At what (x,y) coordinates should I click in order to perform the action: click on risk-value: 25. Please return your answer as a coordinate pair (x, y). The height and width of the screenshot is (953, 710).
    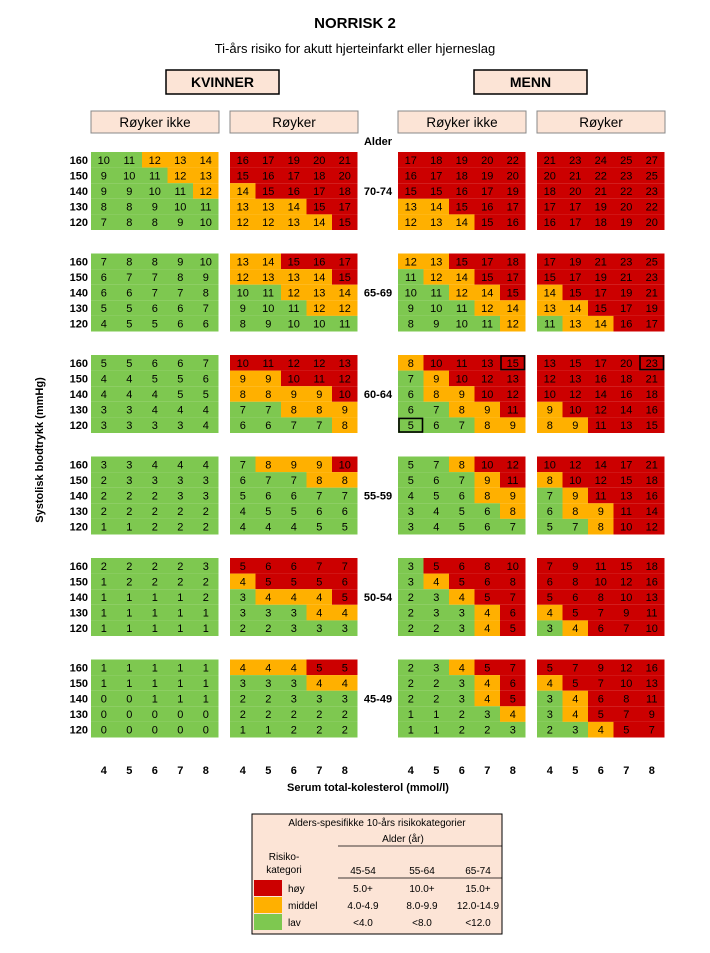
    Looking at the image, I should click on (652, 262).